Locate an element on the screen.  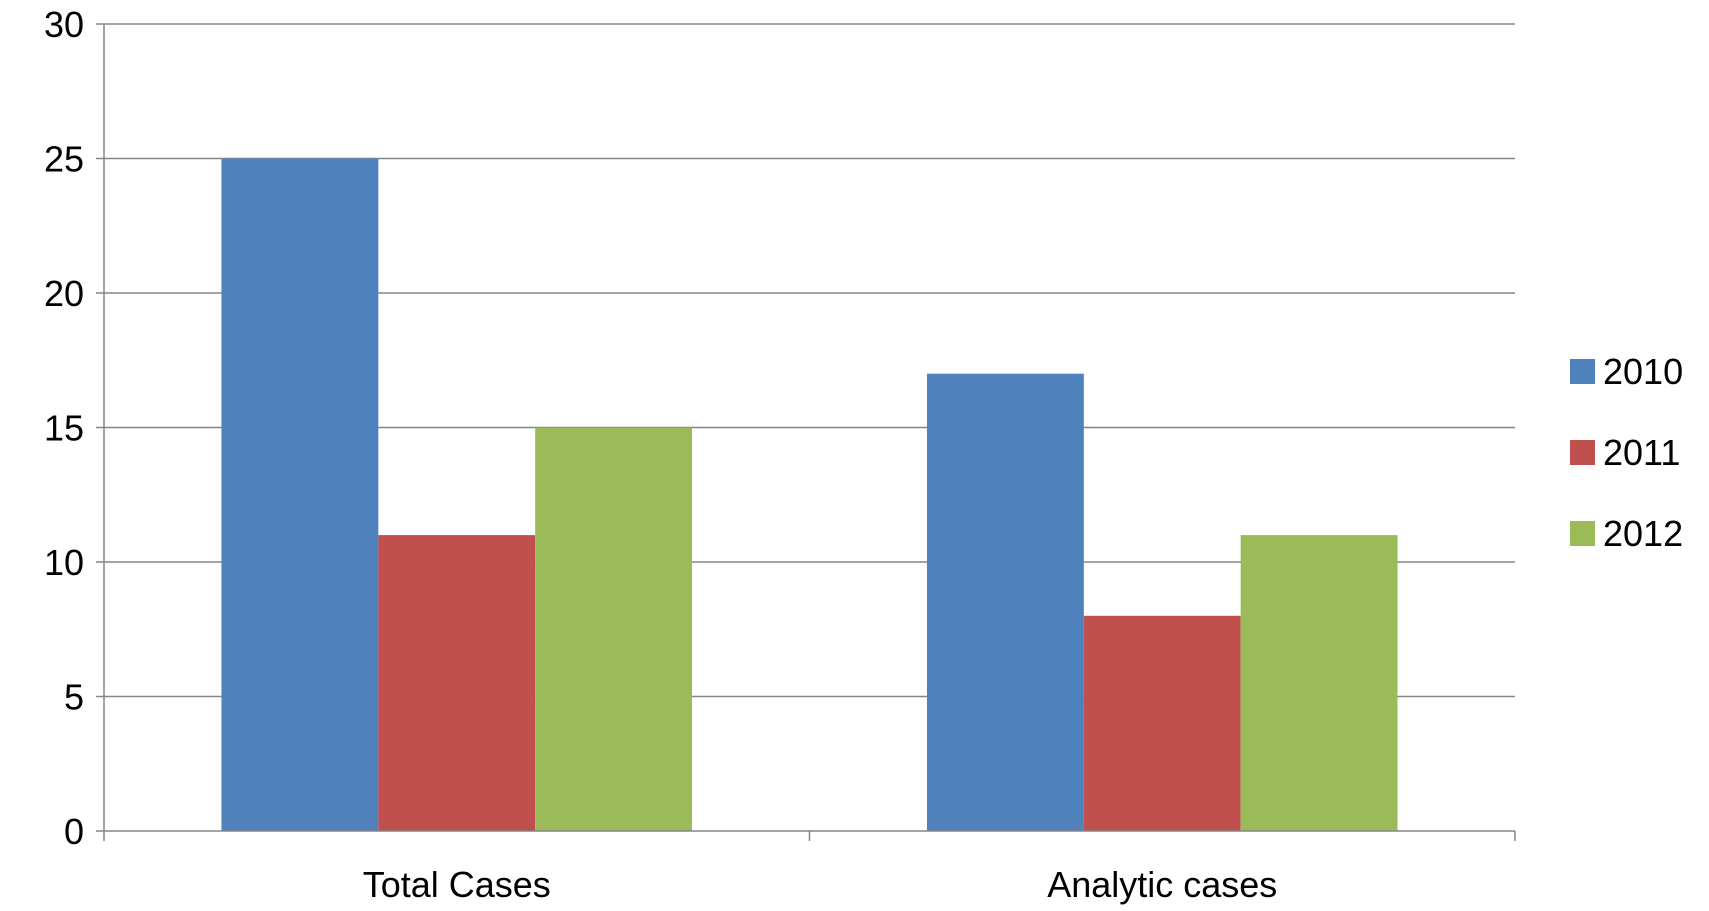
y-axis-tick-labels: 0 5 10 15 20 25 30 is located at coordinates (64, 428).